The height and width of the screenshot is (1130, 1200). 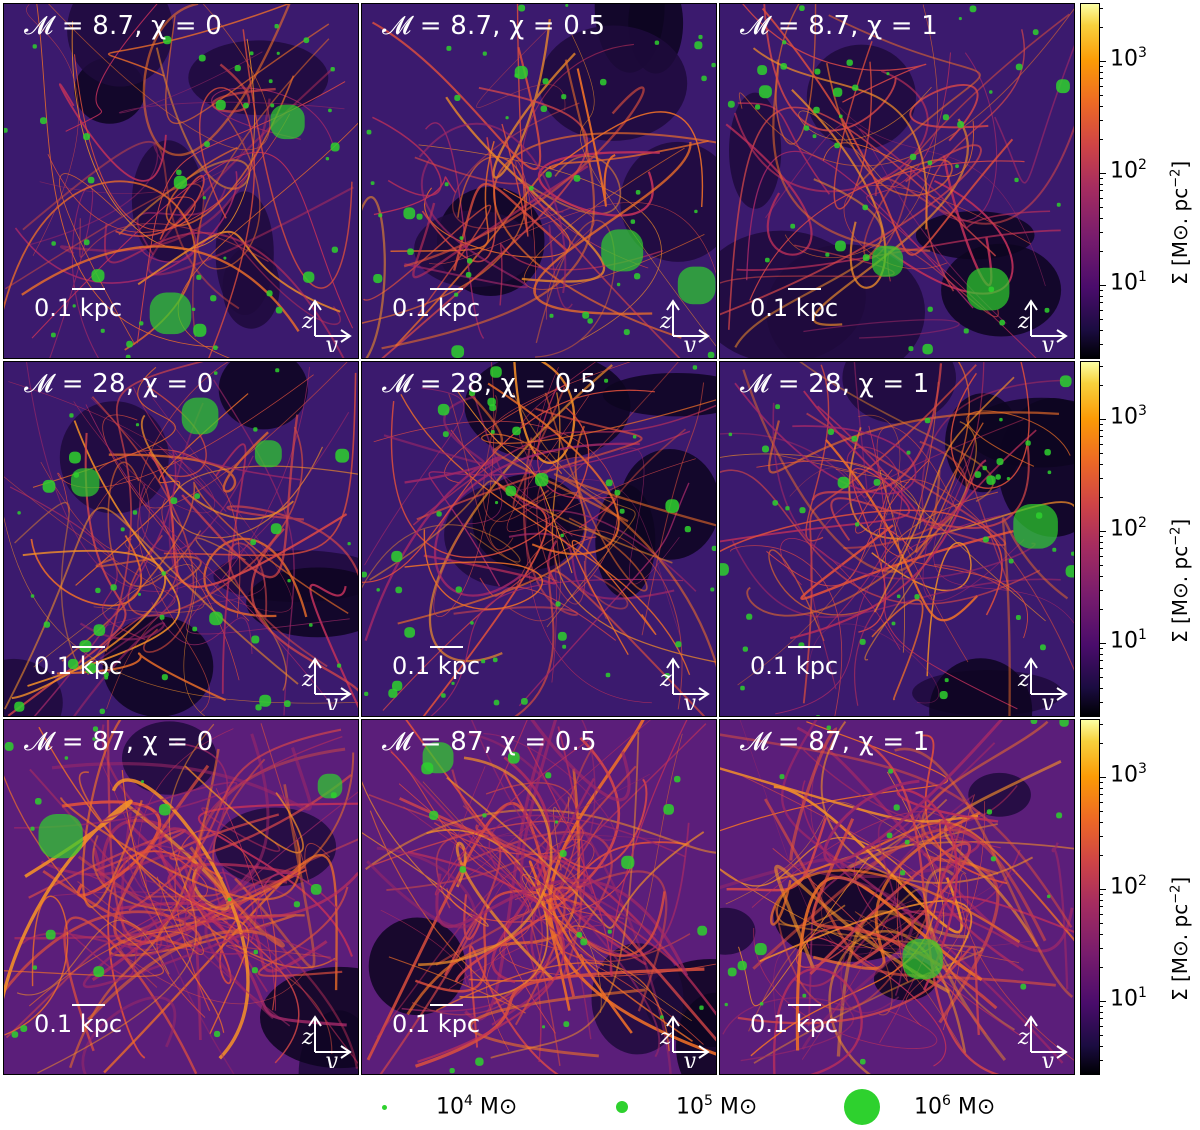 I want to click on panel-title: 𝓜 = 8.7, χ = 0.5, so click(x=493, y=26).